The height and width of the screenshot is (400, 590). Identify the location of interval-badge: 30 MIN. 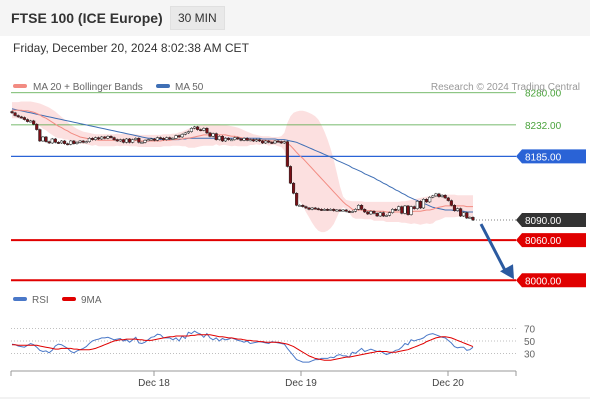
(197, 18).